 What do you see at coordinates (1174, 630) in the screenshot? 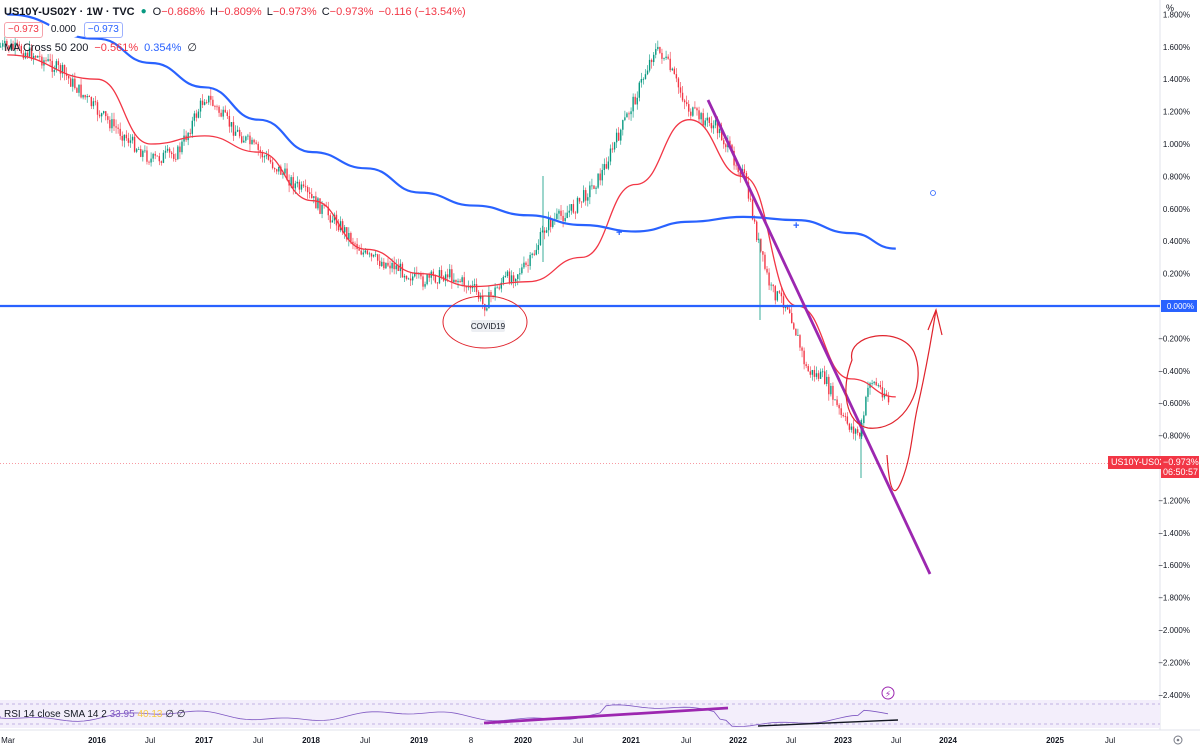
I see `price-tick: −2.000%` at bounding box center [1174, 630].